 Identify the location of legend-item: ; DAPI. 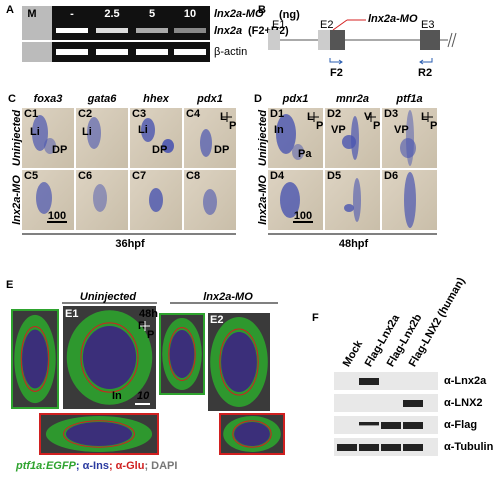
(160, 466).